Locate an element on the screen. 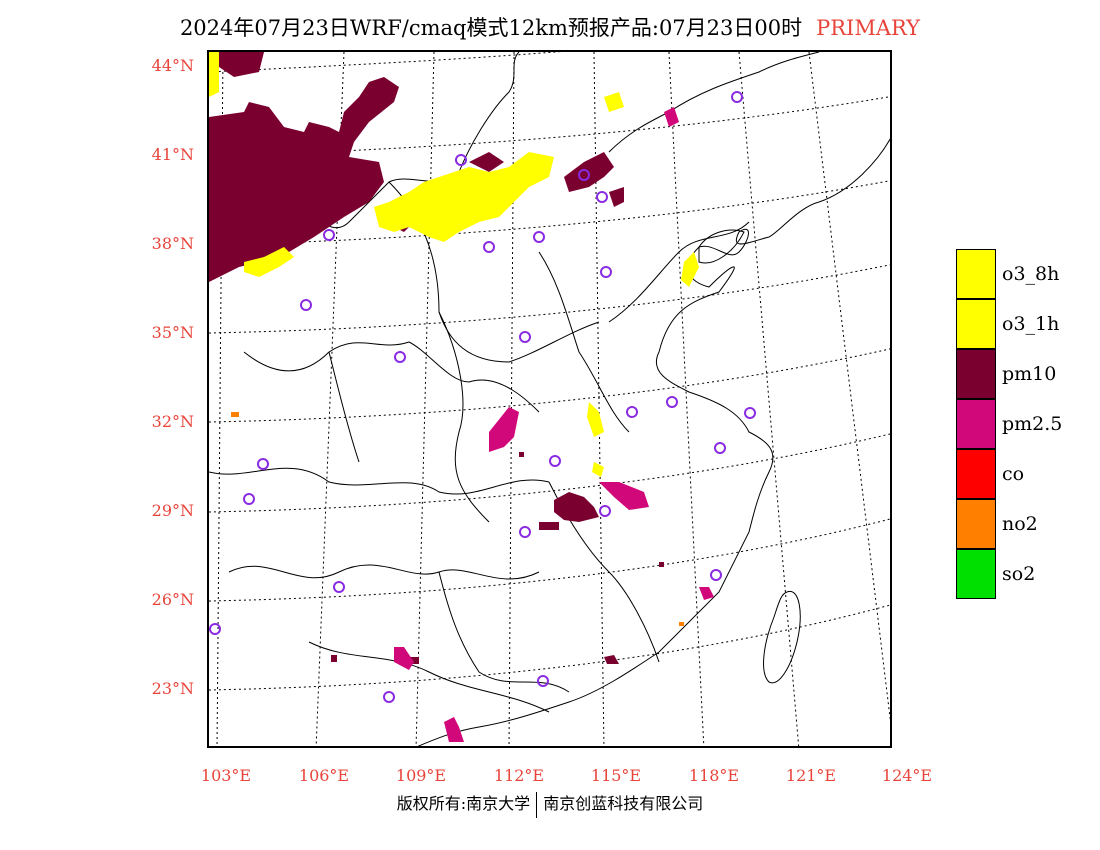 The image size is (1100, 850). legend-label: o3_8h is located at coordinates (1031, 274).